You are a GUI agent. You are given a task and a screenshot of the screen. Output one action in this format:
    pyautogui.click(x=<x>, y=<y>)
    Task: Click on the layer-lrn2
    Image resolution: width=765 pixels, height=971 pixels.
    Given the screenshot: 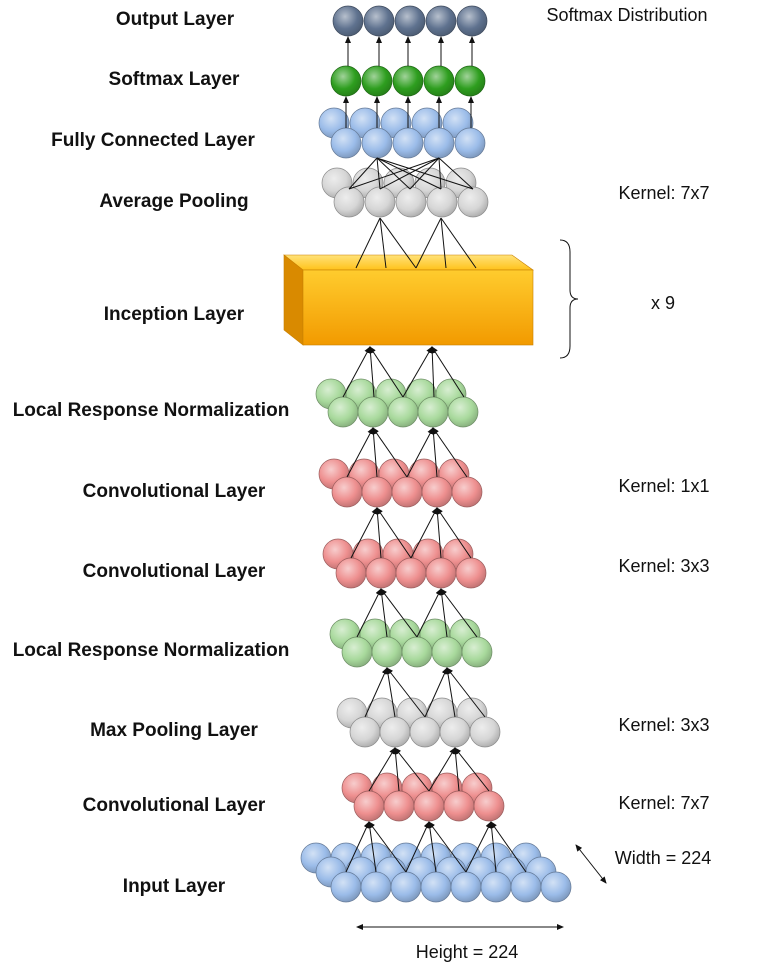 What is the action you would take?
    pyautogui.click(x=397, y=403)
    